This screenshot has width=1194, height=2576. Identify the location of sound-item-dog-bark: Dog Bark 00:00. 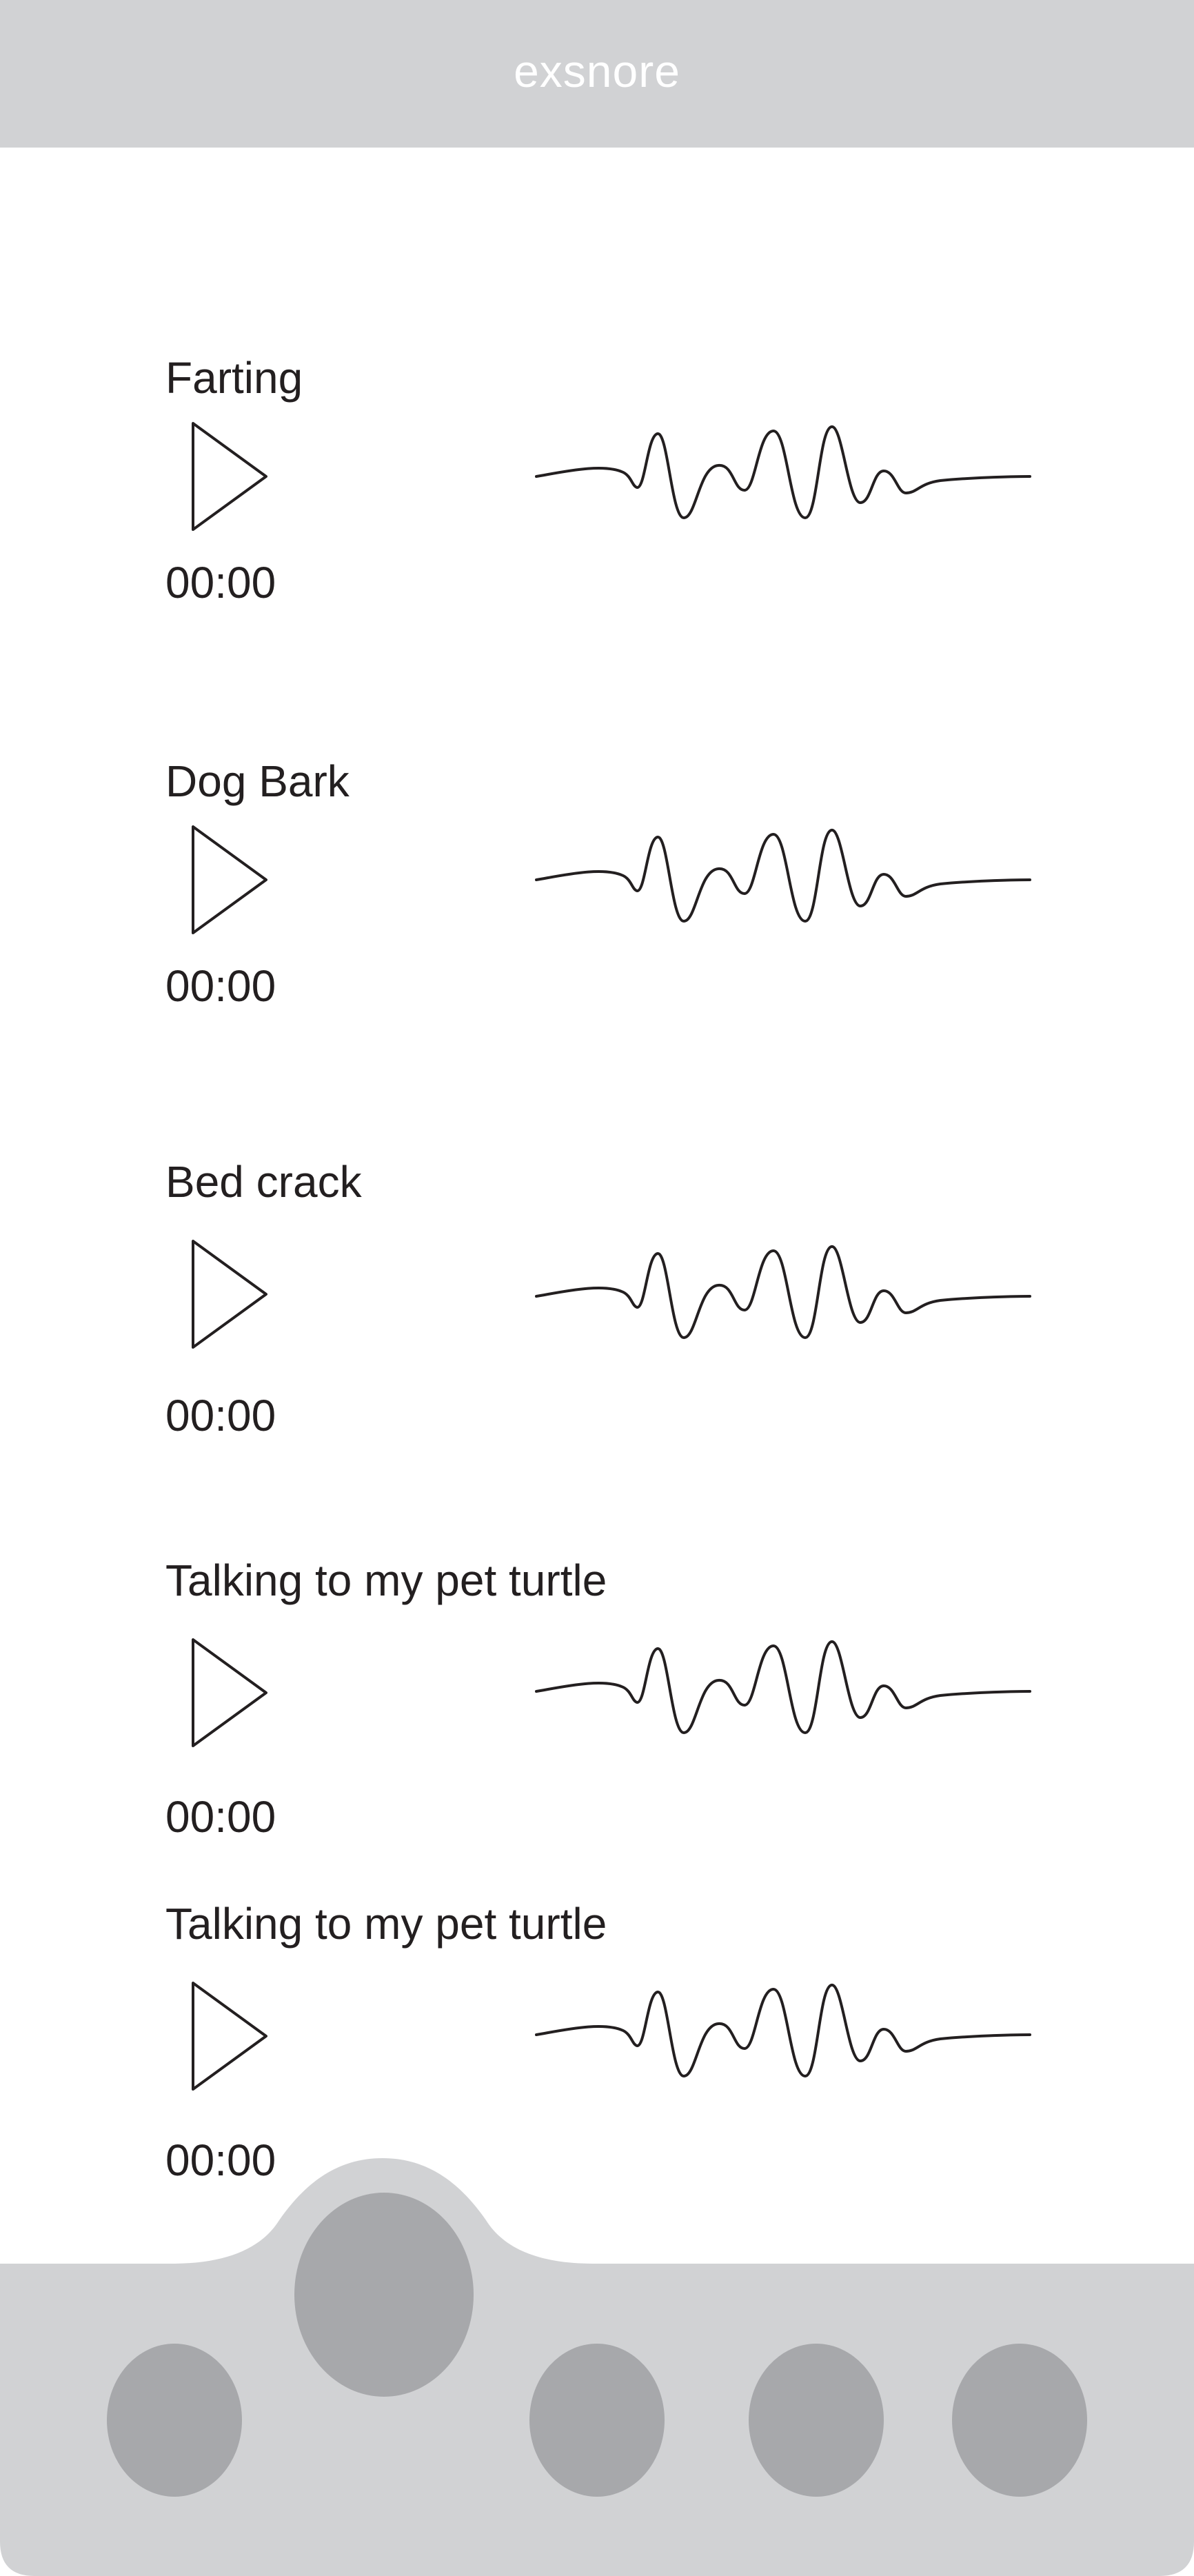
(597, 904).